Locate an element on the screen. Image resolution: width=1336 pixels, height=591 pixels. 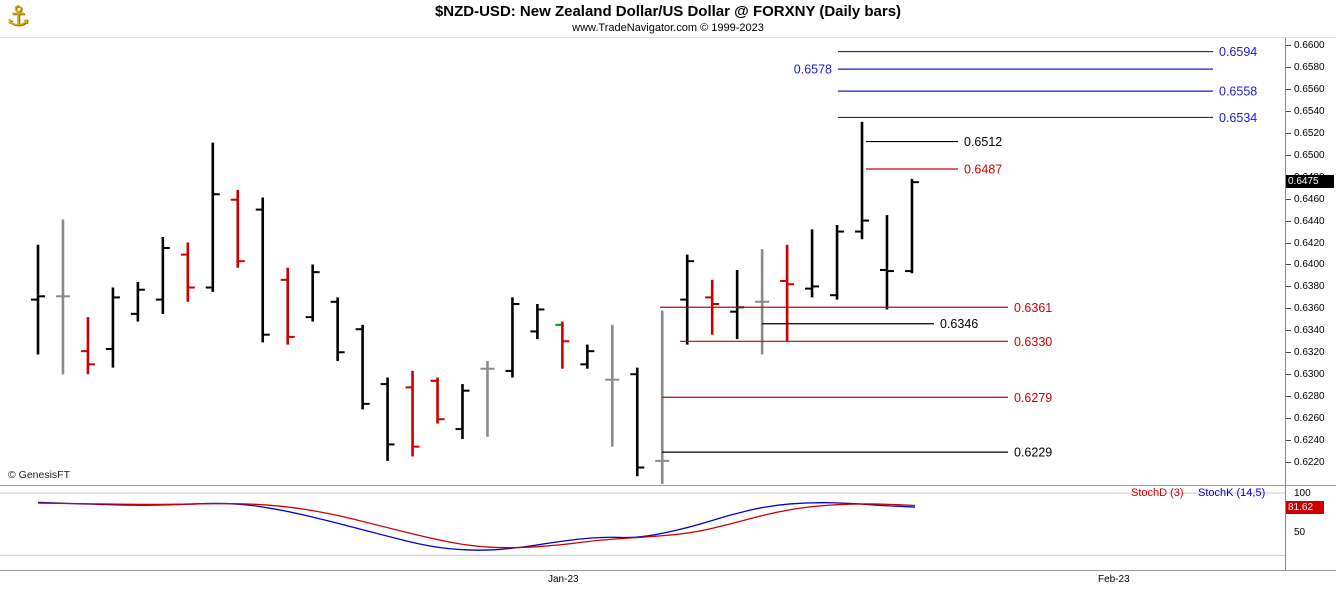
price-level-label: 0.6594 is located at coordinates (1238, 52).